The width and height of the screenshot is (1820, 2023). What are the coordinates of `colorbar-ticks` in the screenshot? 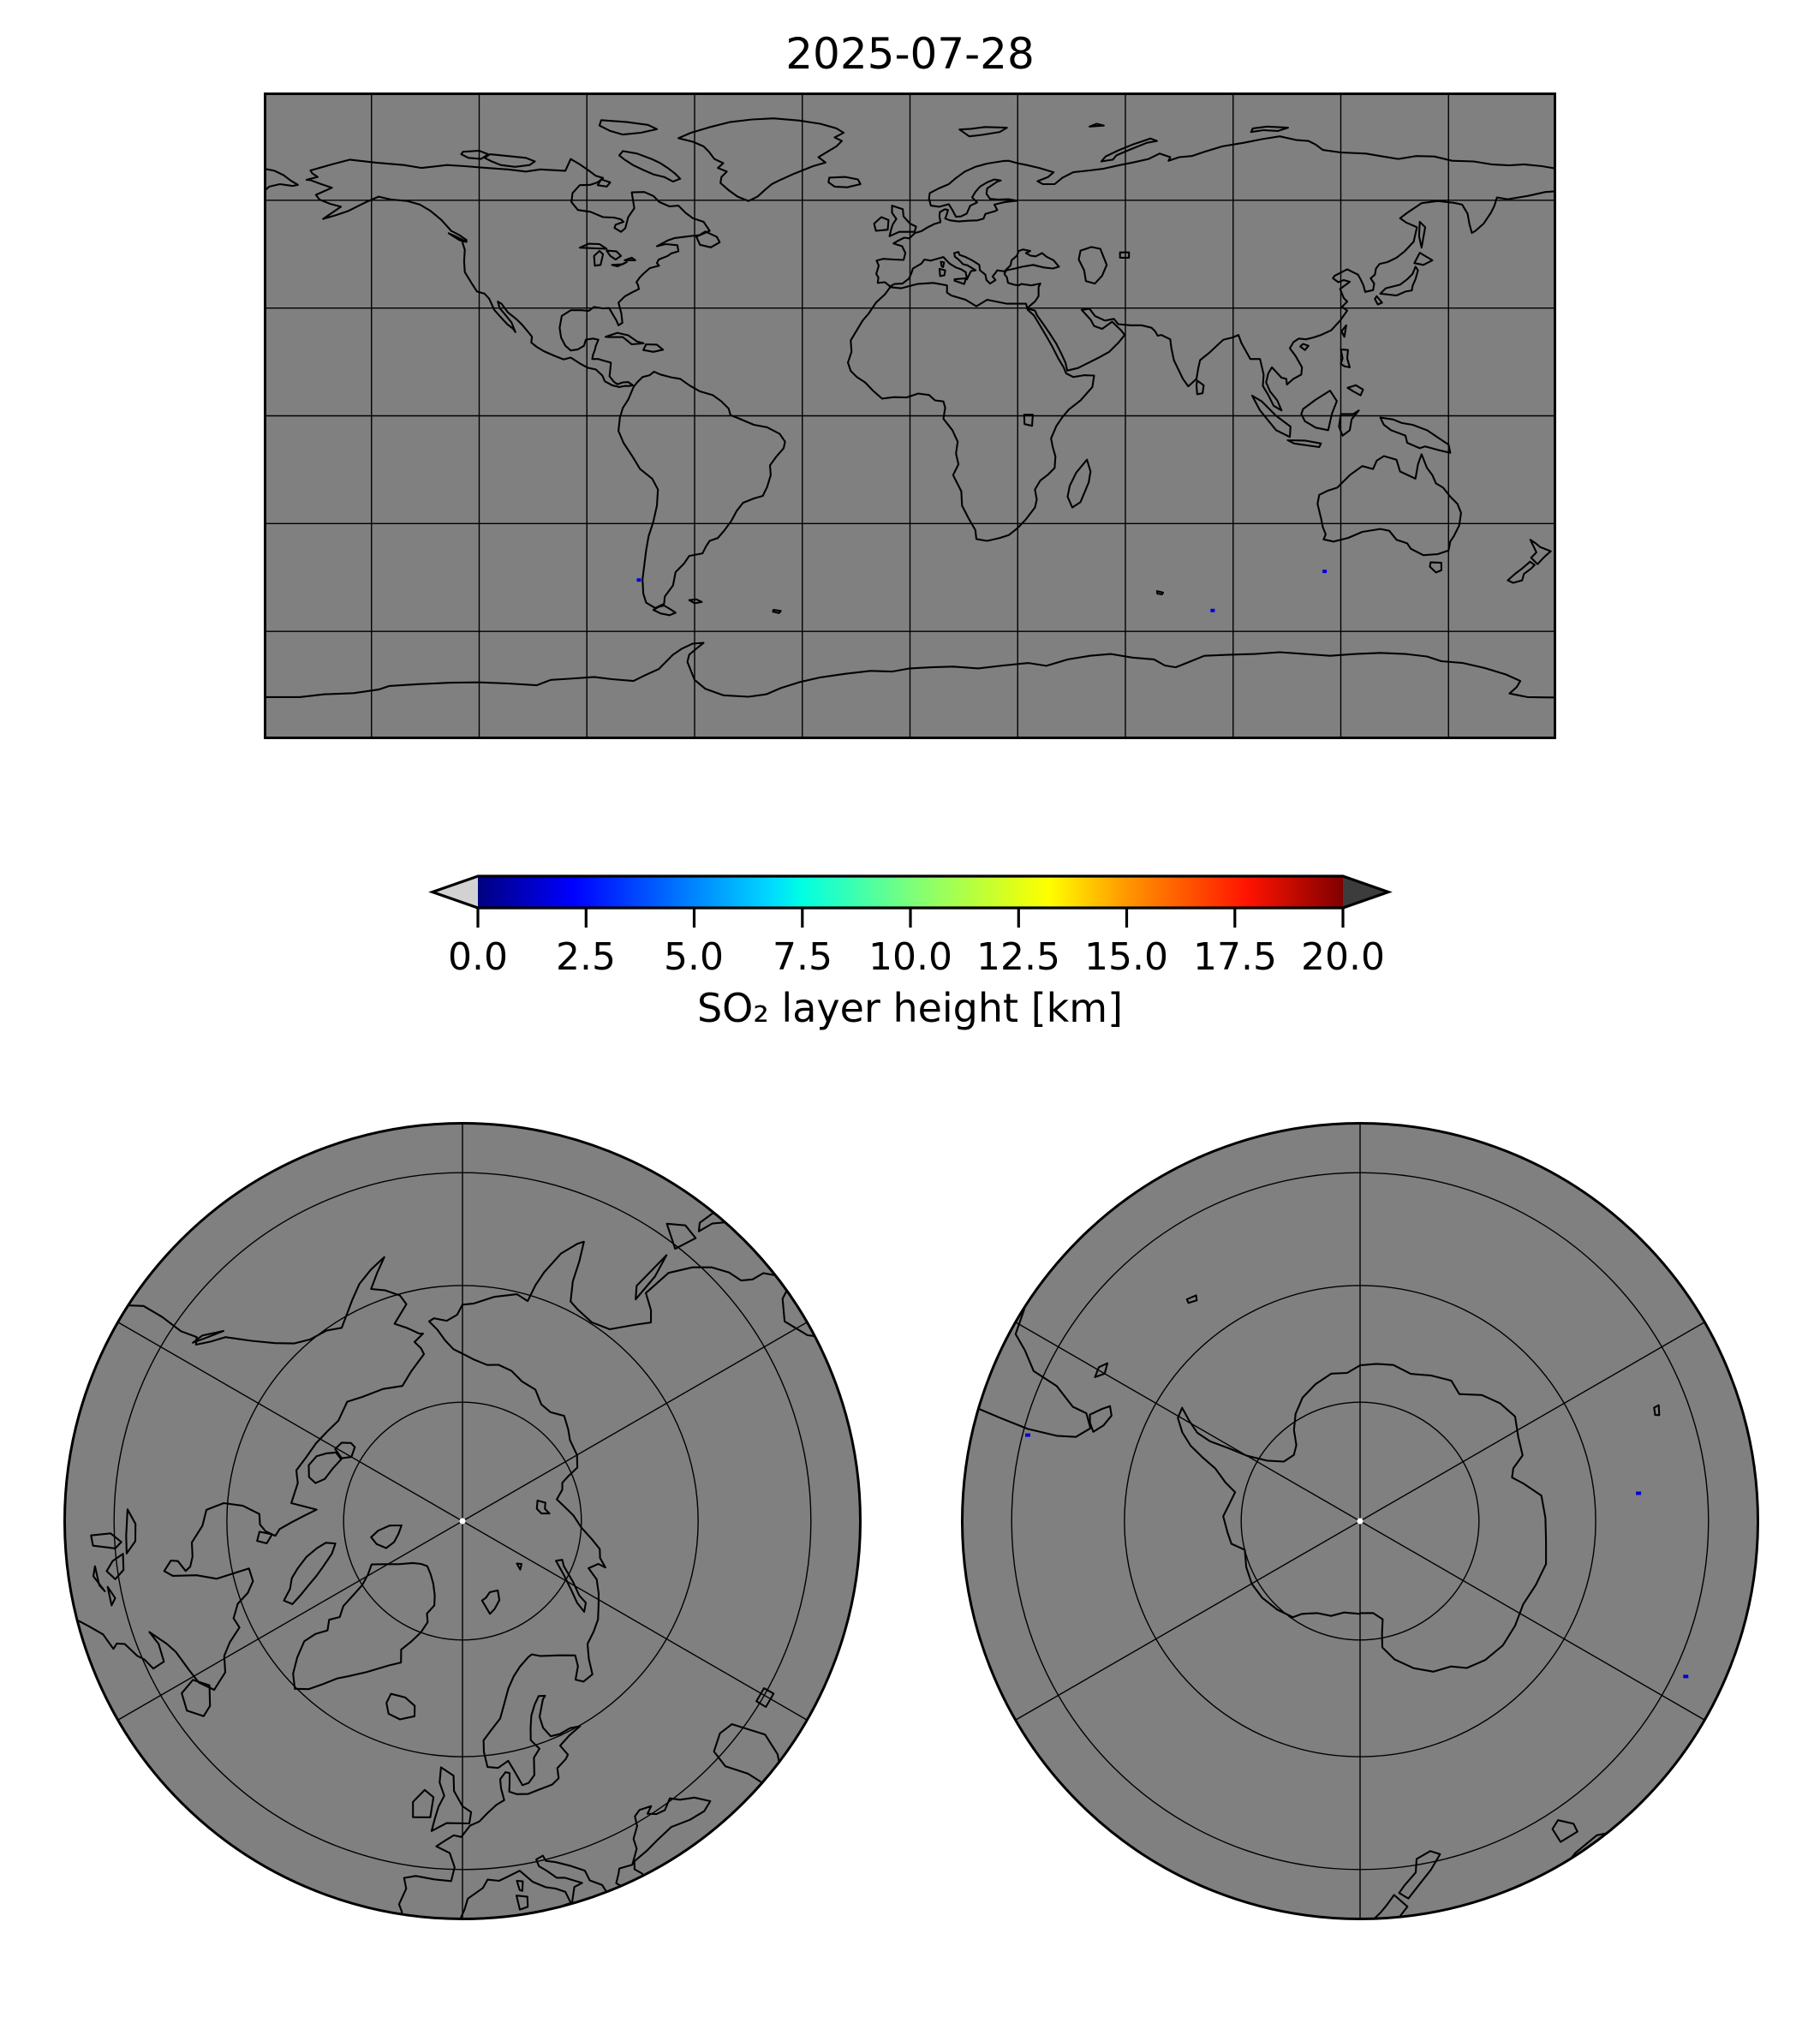 It's located at (911, 918).